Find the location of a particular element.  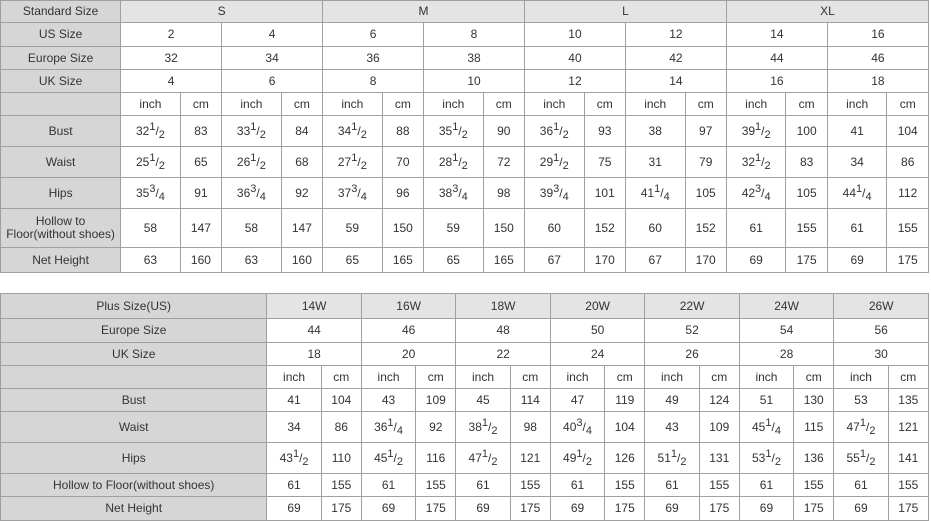

measurement-value: 63 is located at coordinates (251, 260).